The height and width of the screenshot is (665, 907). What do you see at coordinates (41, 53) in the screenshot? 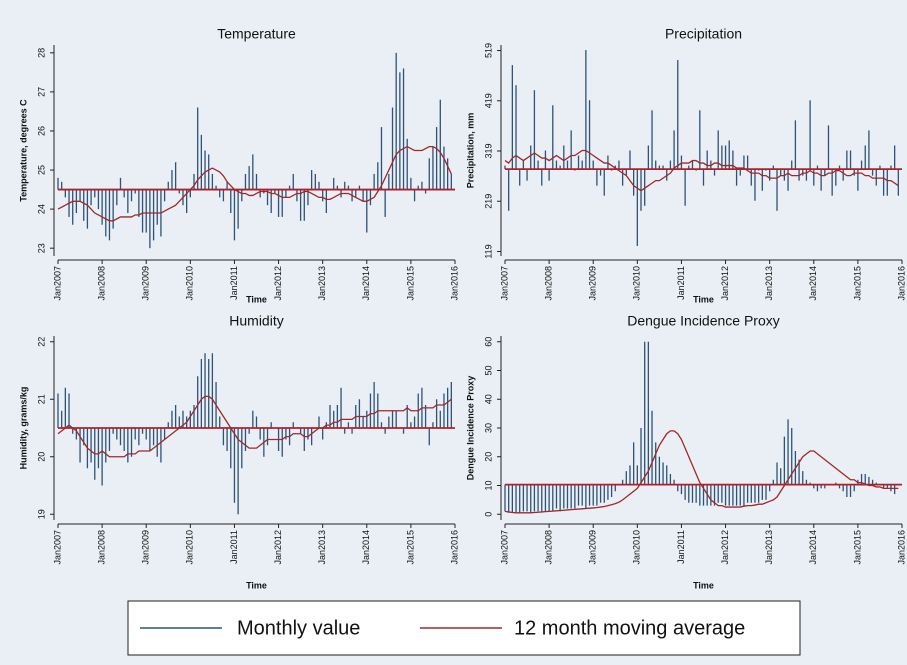
I see `y-tick-label: 28` at bounding box center [41, 53].